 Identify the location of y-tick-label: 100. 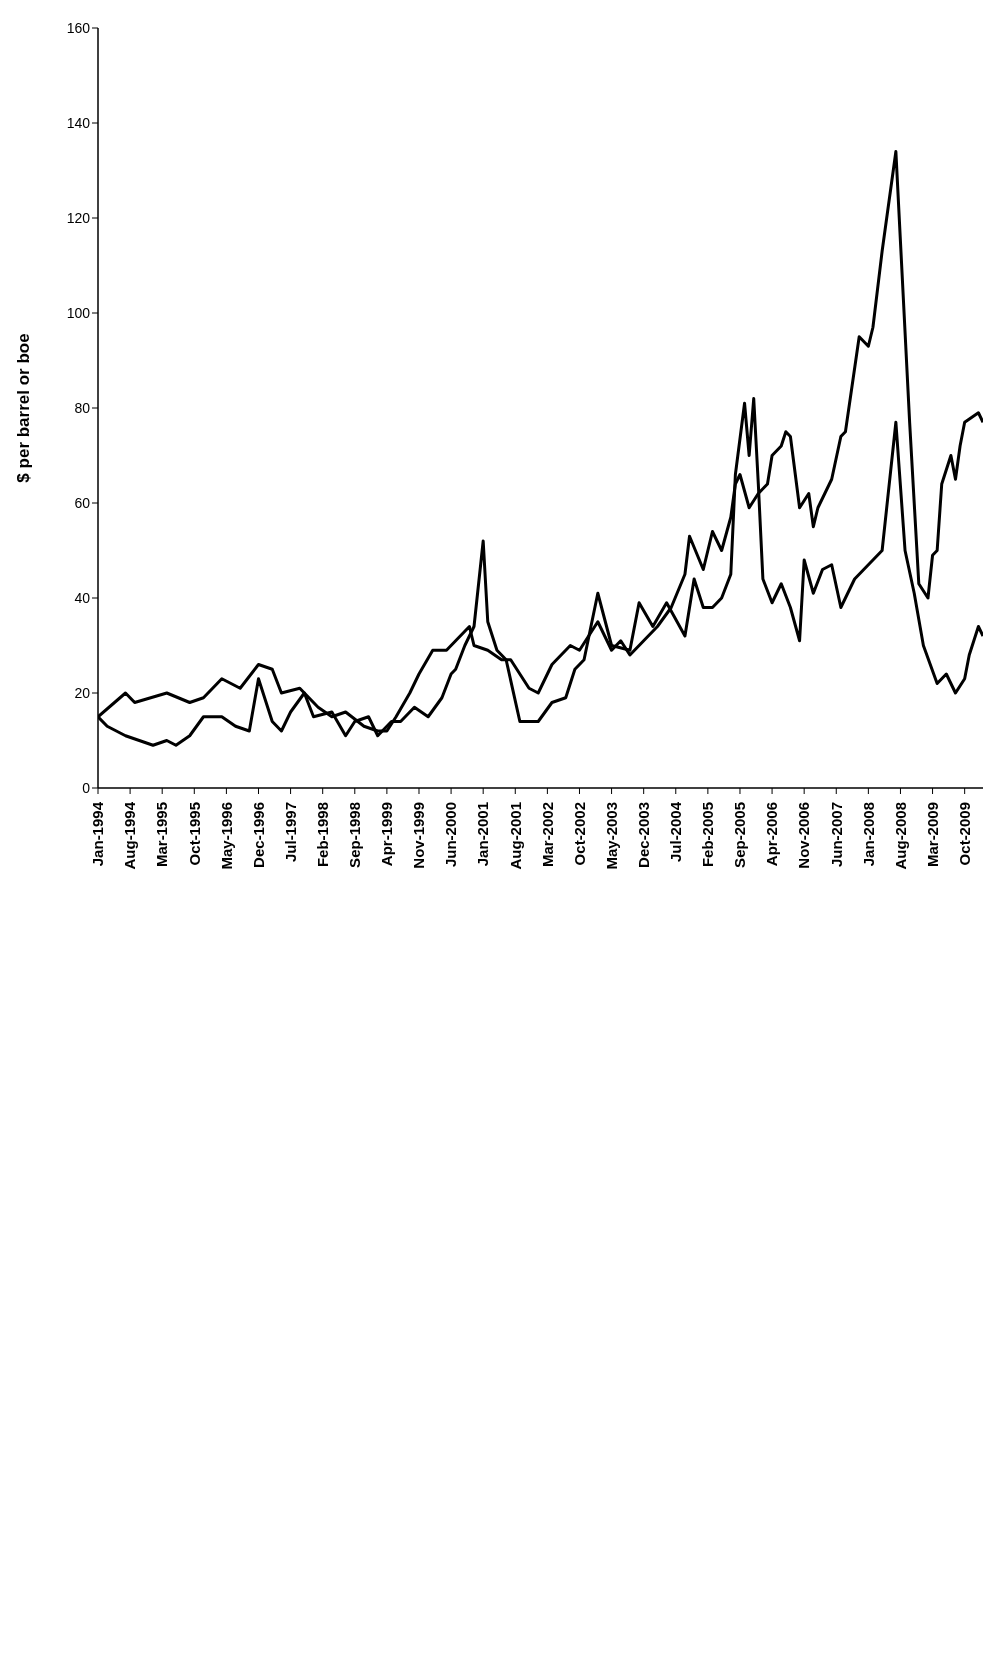
(78, 312).